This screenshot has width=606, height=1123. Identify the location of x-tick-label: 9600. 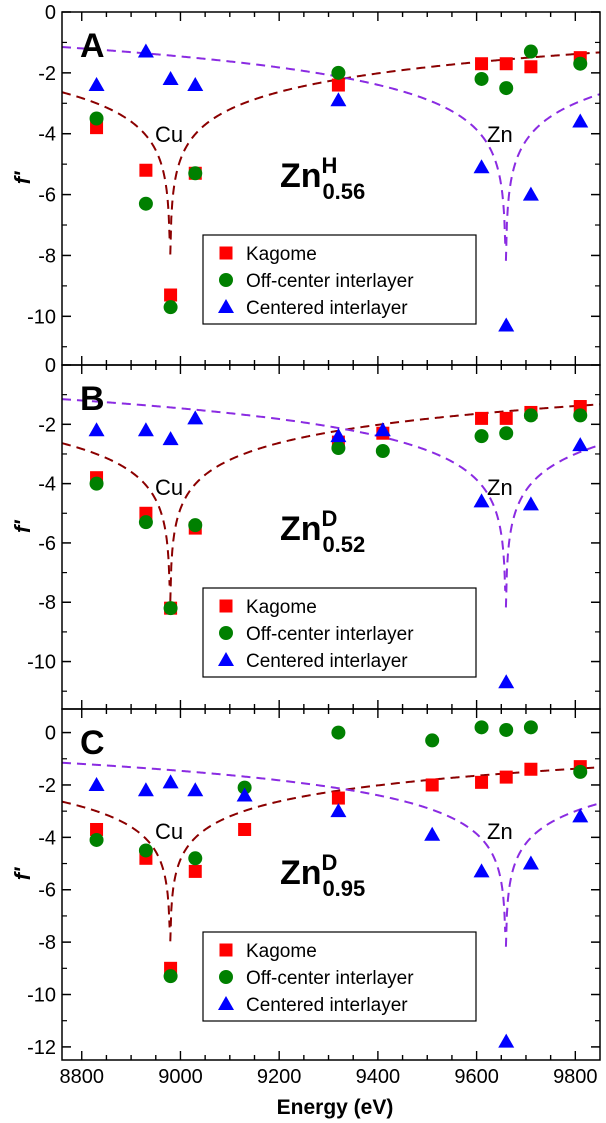
(476, 1077).